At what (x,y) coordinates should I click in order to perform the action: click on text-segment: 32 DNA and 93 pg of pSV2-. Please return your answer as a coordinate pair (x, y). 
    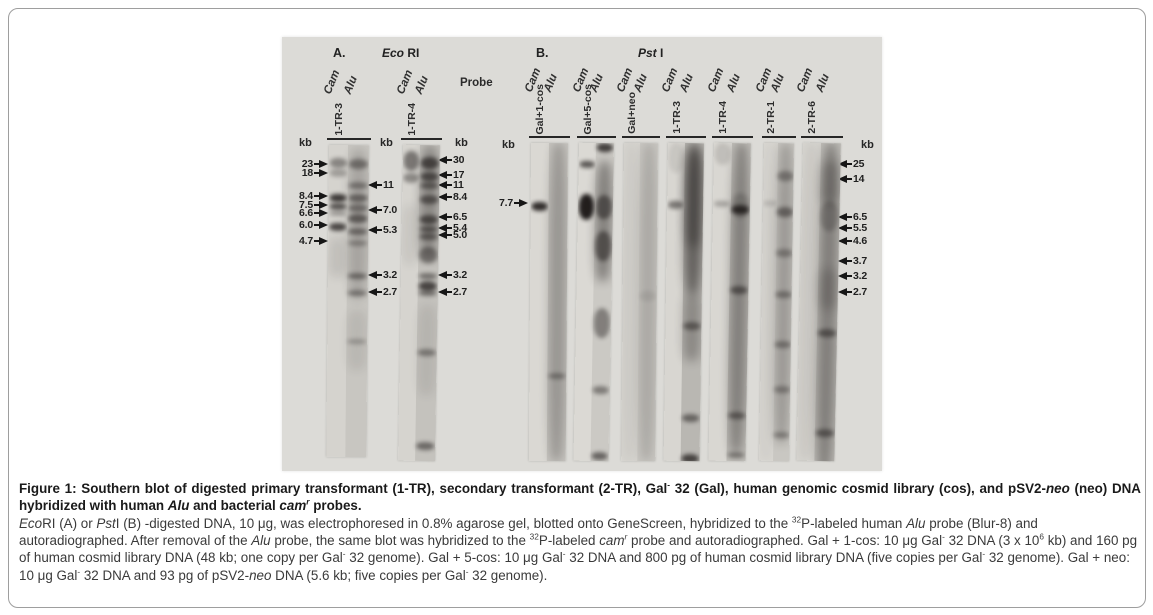
    Looking at the image, I should click on (165, 575).